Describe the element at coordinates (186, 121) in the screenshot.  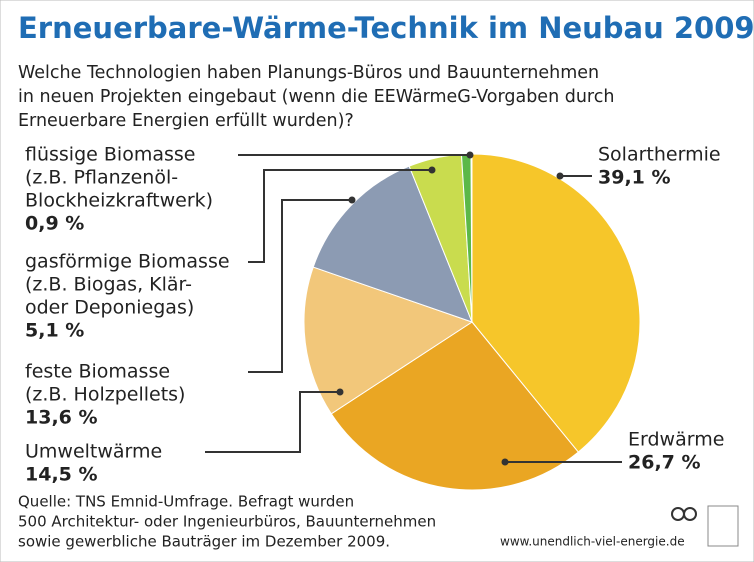
I see `subtitle-line: Erneuerbare Energien erfüllt wurden)?` at that location.